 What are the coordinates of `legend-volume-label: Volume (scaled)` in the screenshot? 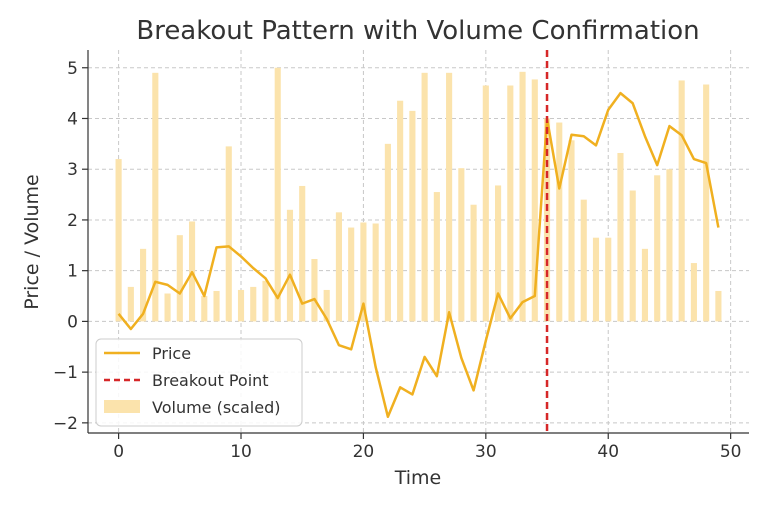 It's located at (216, 407).